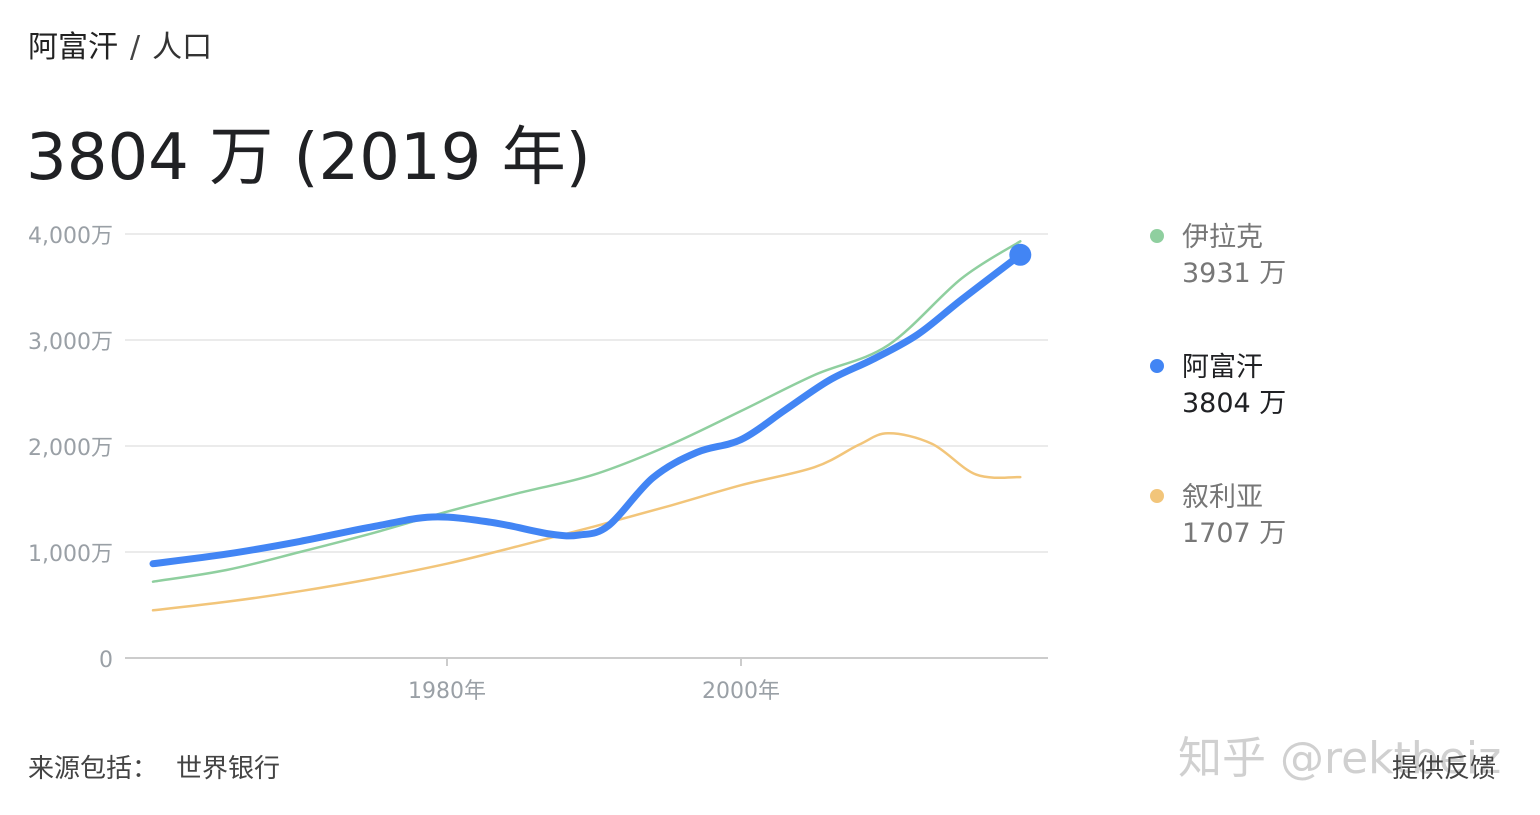  I want to click on headline-value: 3804 万 (2019 年), so click(308, 158).